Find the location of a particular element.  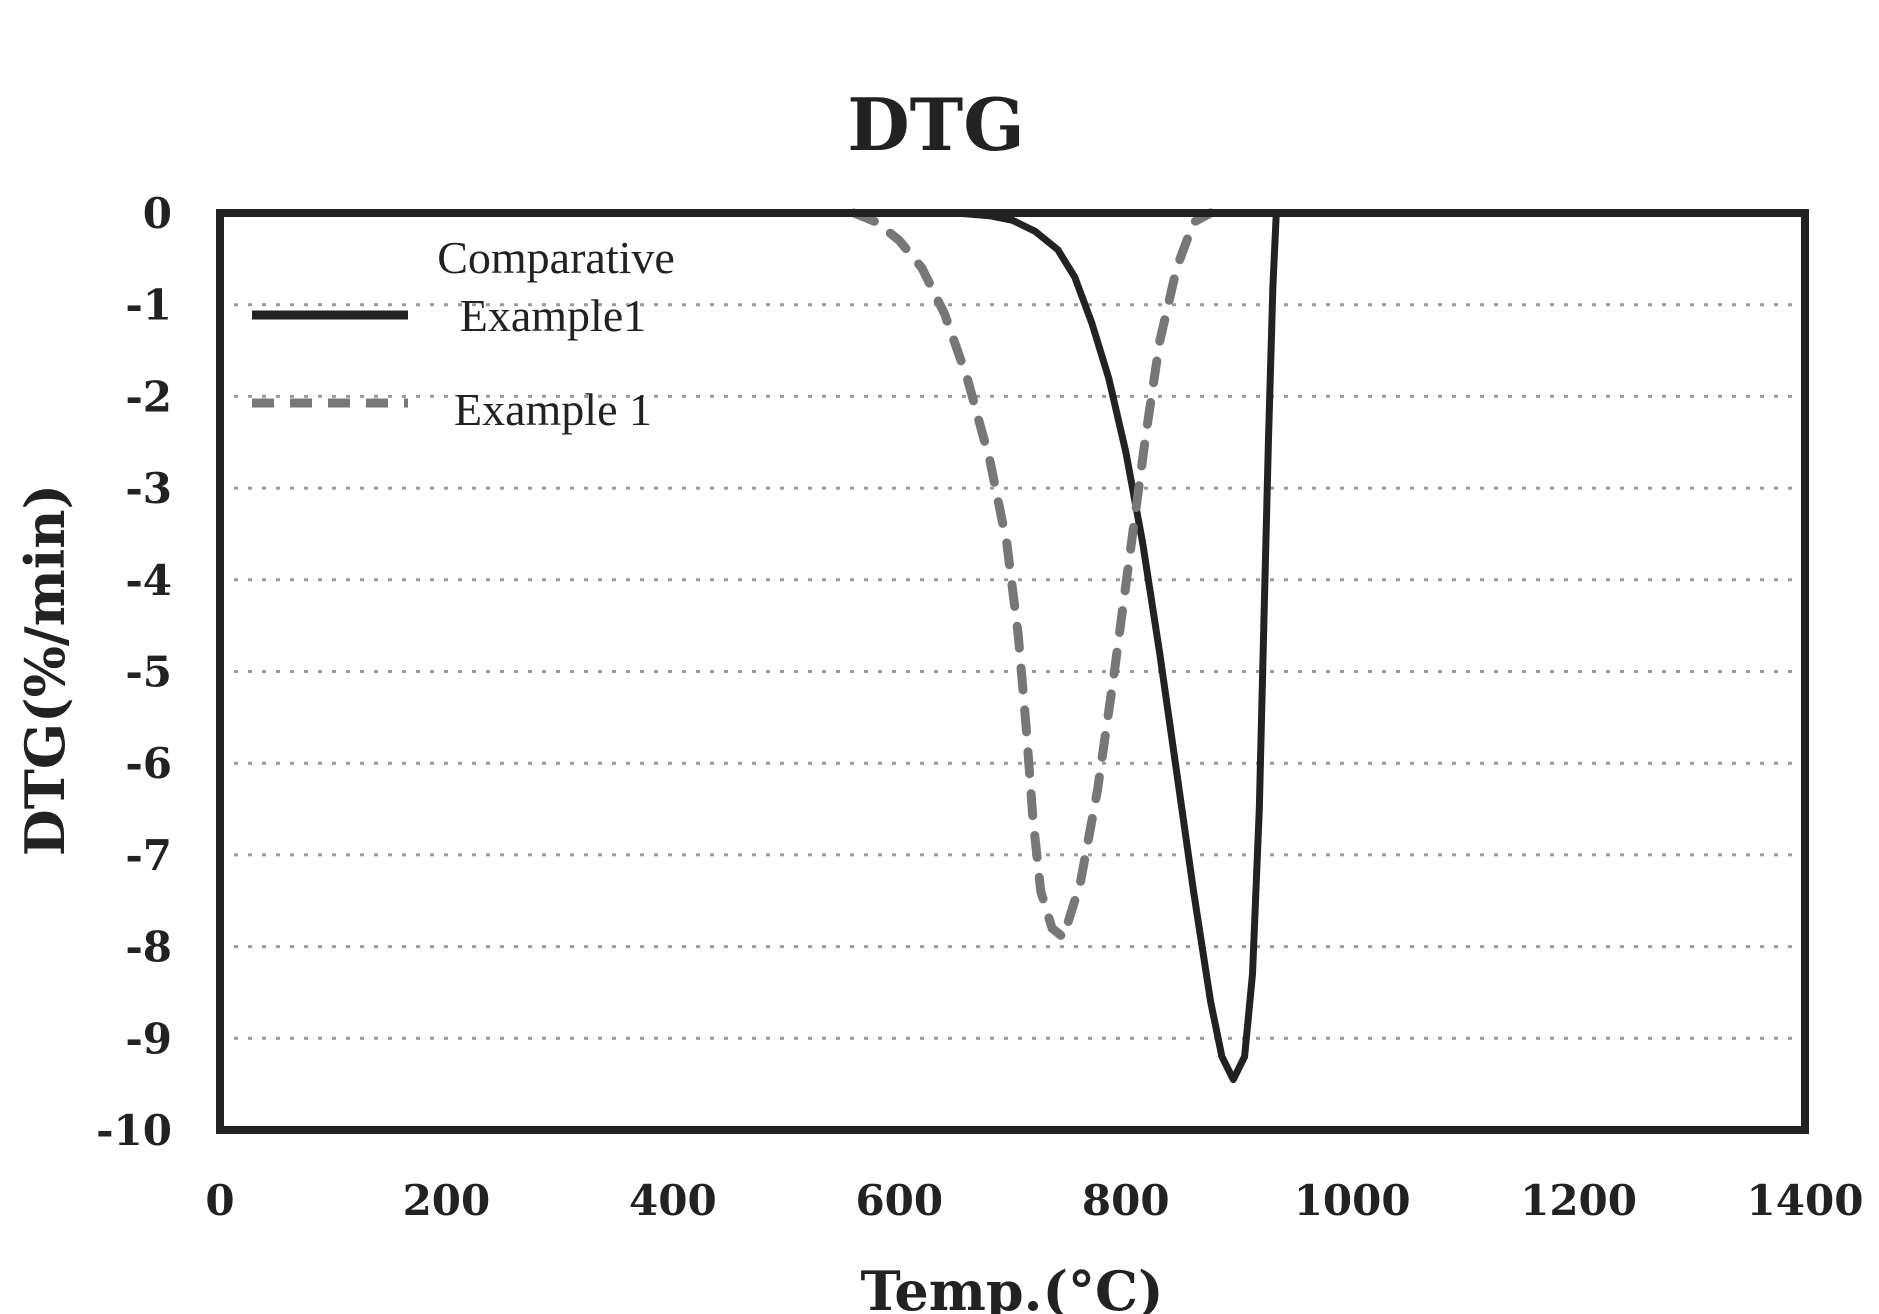

y-tick-label: -5 is located at coordinates (148, 672).